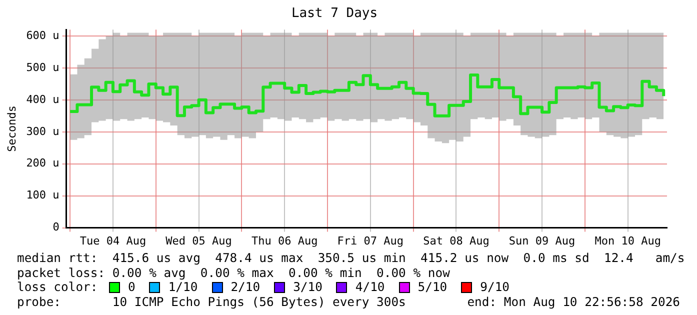 The height and width of the screenshot is (315, 697). What do you see at coordinates (199, 241) in the screenshot?
I see `x-tick-label: Wed 05 Aug` at bounding box center [199, 241].